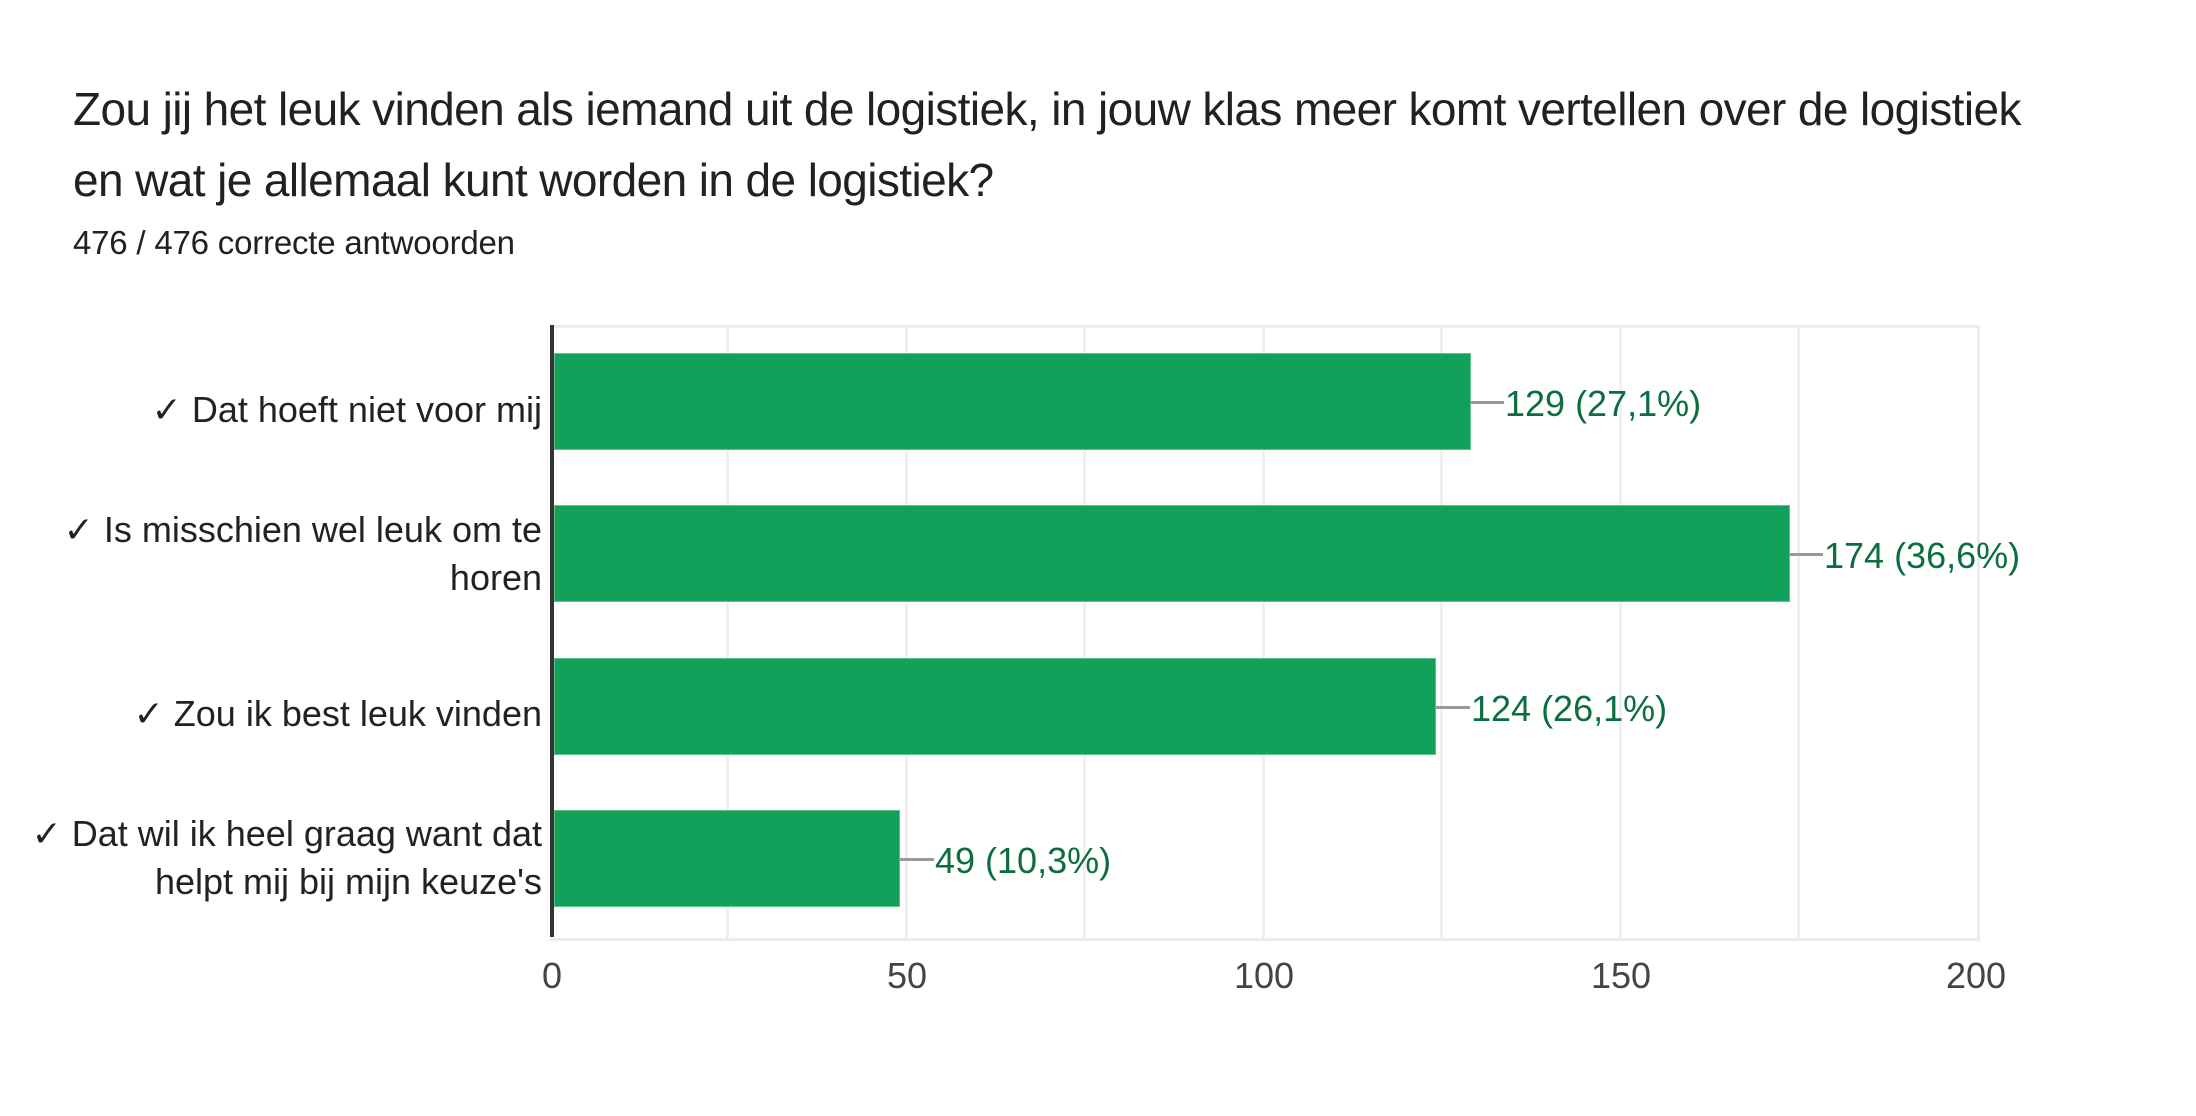 This screenshot has height=1116, width=2196. What do you see at coordinates (1569, 708) in the screenshot?
I see `value-label-3: 124 (26,1%)` at bounding box center [1569, 708].